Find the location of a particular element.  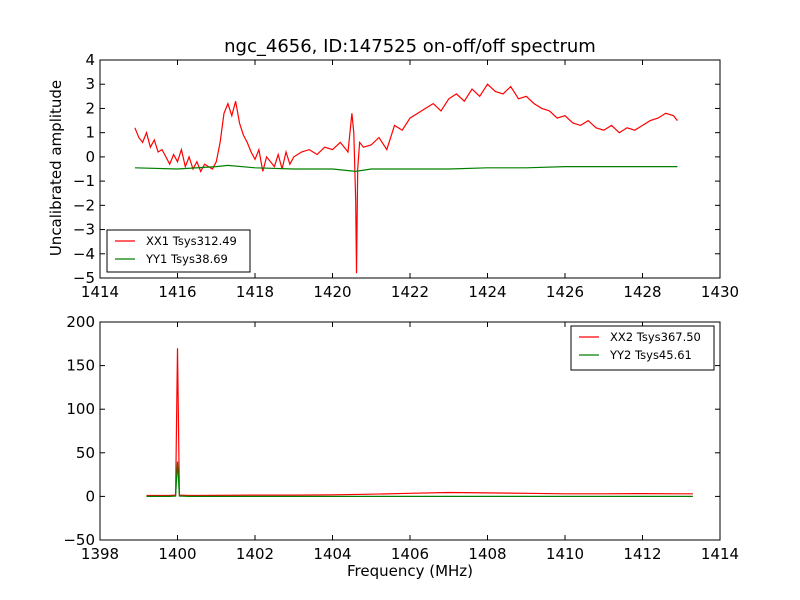

legend-label: XX1 Tsys312.49 is located at coordinates (191, 241).